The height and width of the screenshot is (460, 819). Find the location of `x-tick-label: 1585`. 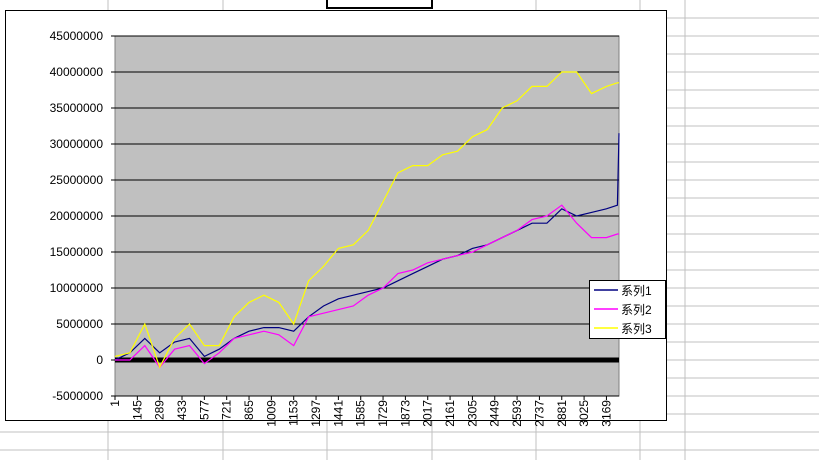

x-tick-label: 1585 is located at coordinates (361, 413).